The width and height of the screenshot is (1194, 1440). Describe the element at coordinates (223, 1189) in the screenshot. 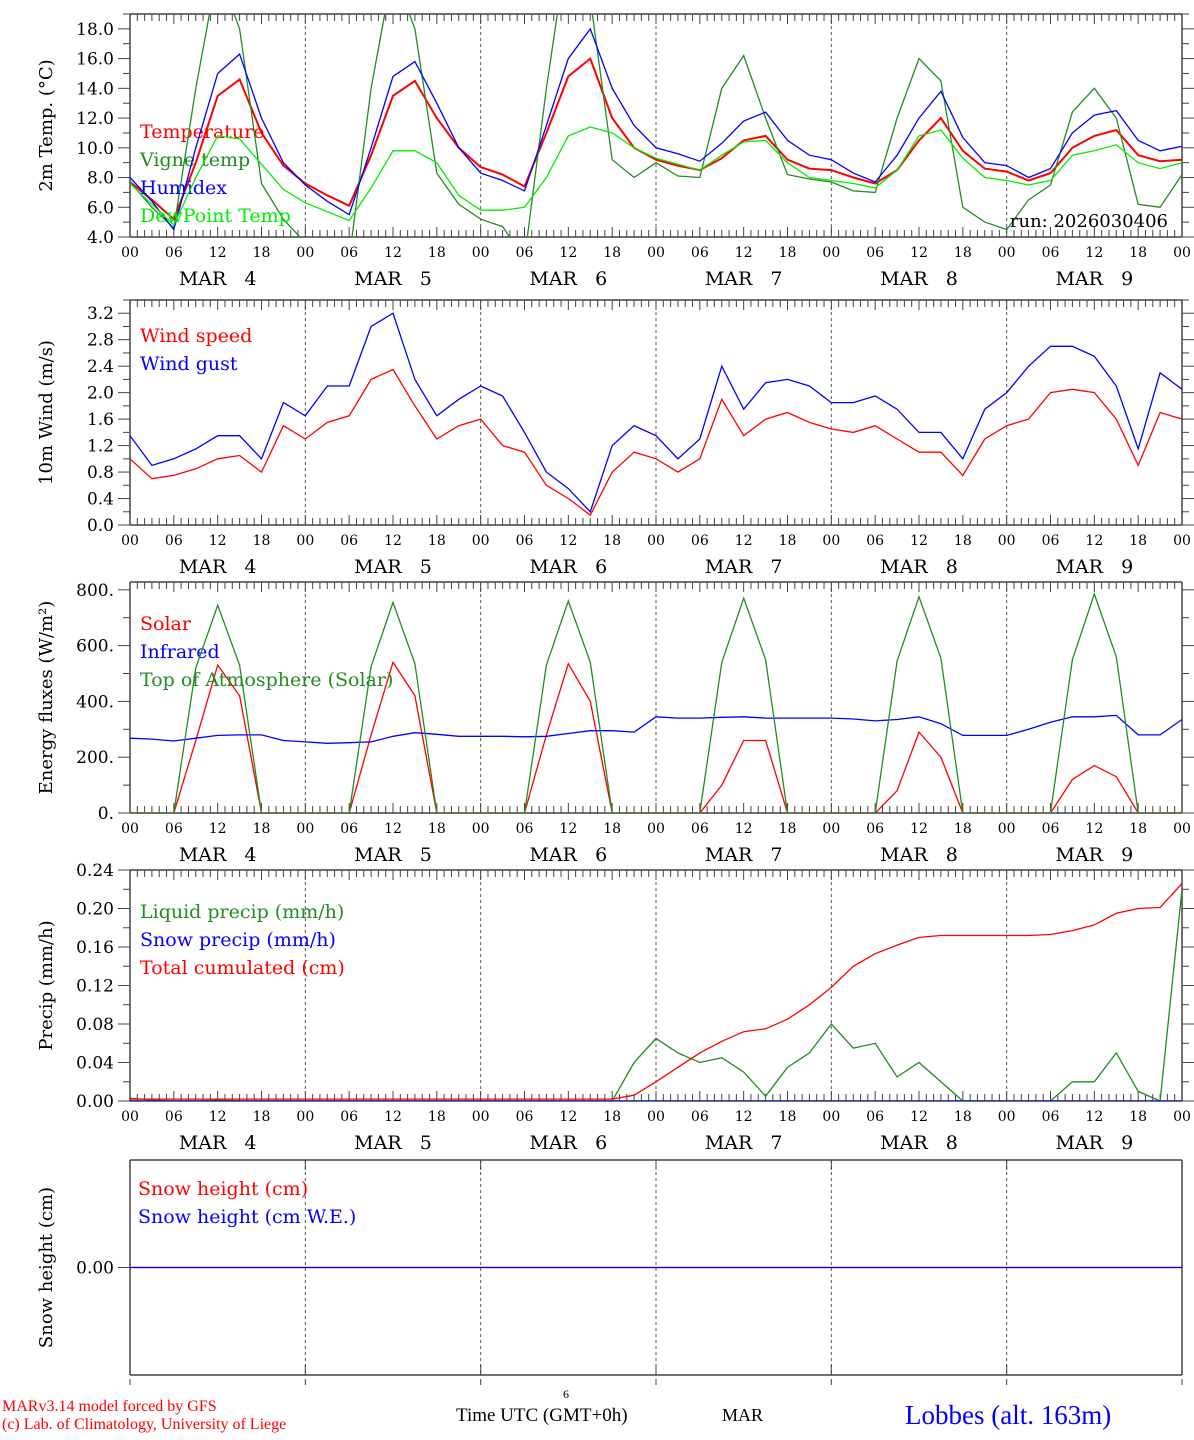

I see `legend-entry: Snow height (cm)` at that location.